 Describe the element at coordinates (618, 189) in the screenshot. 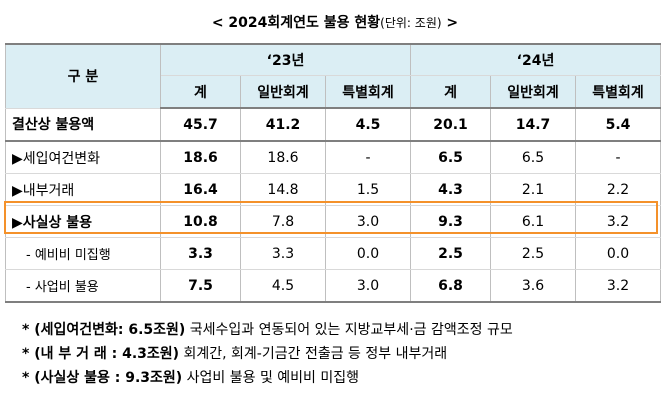

I see `cell: 2.2` at that location.